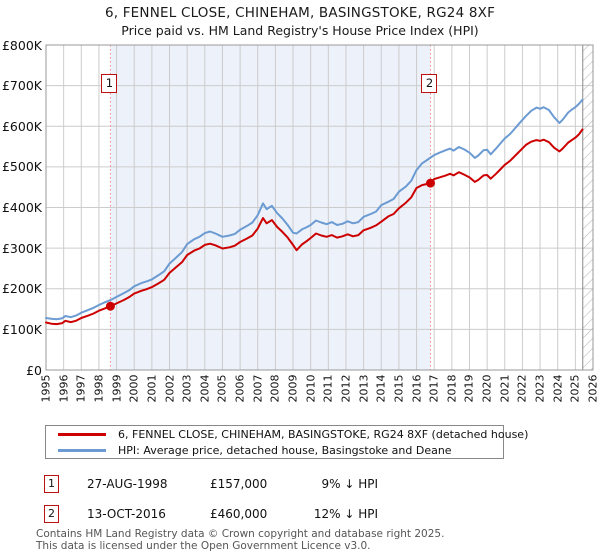 The image size is (600, 560). Describe the element at coordinates (452, 388) in the screenshot. I see `x-axis-tick-label: 2018` at that location.